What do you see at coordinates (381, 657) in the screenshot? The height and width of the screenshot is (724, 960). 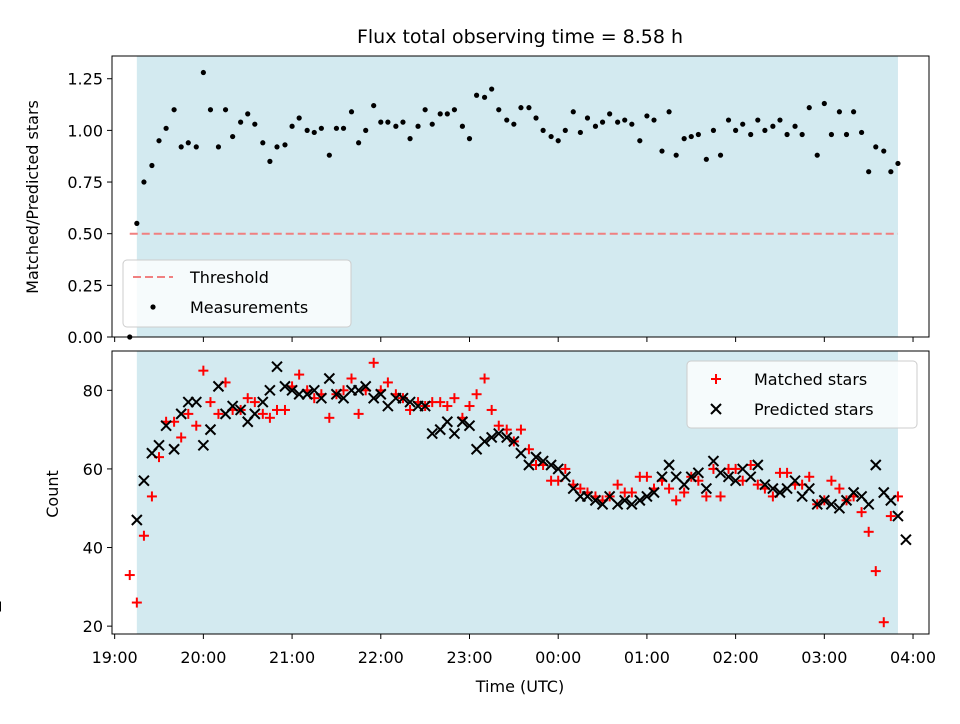 I see `x-tick-label: 22:00` at bounding box center [381, 657].